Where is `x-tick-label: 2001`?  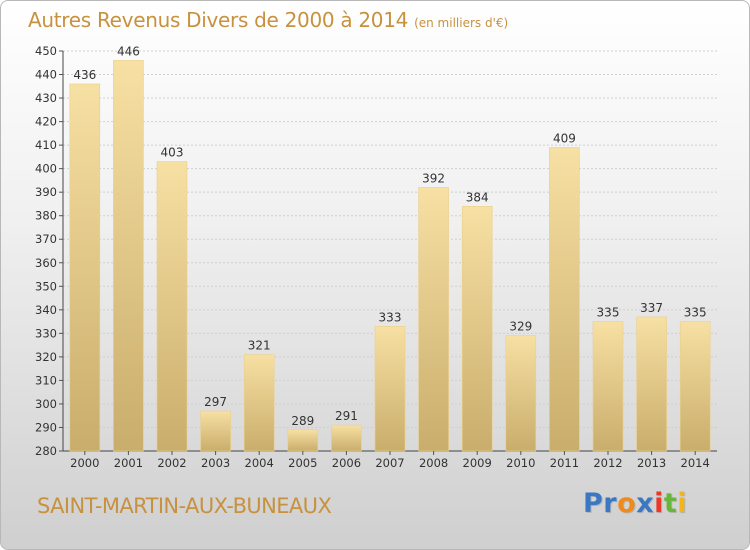
x-tick-label: 2001 is located at coordinates (128, 463).